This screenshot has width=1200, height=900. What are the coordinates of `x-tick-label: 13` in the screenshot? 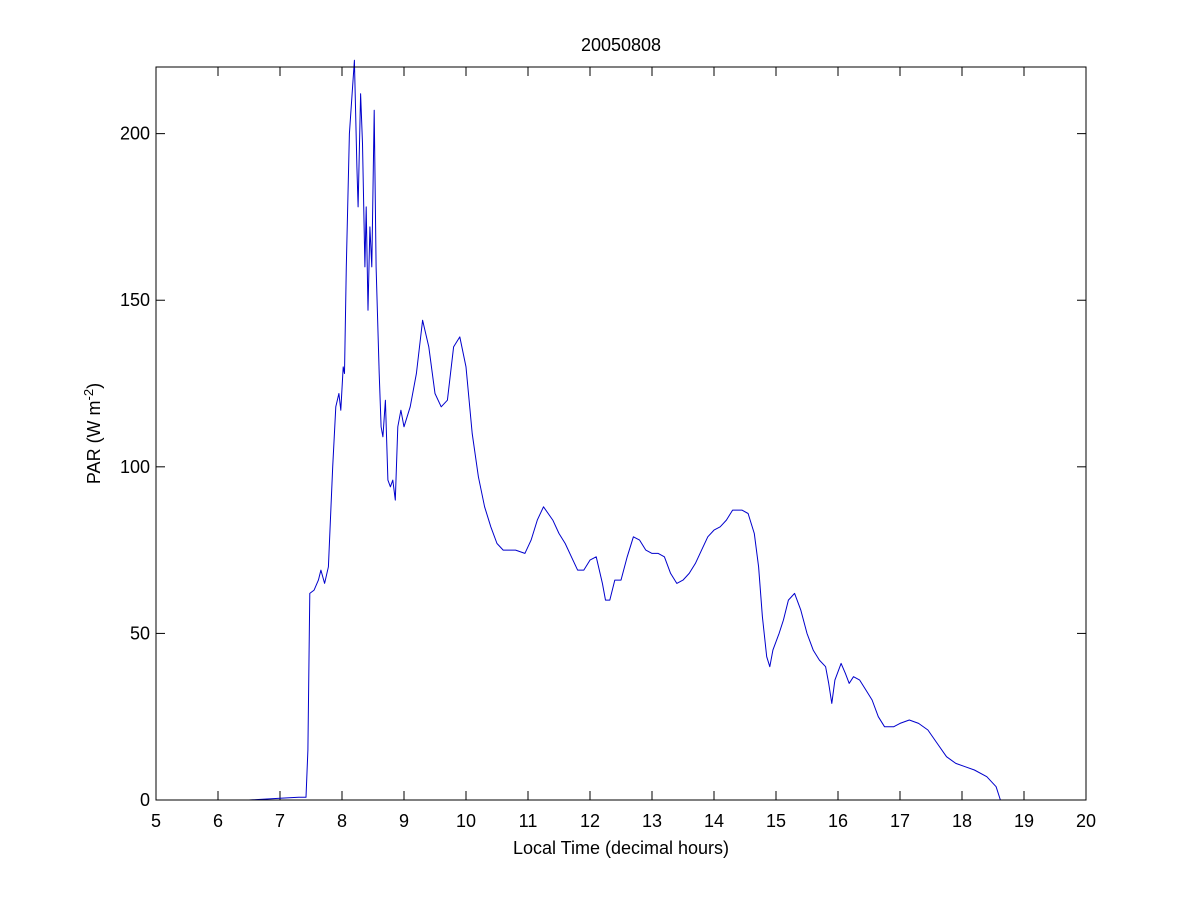 It's located at (652, 821).